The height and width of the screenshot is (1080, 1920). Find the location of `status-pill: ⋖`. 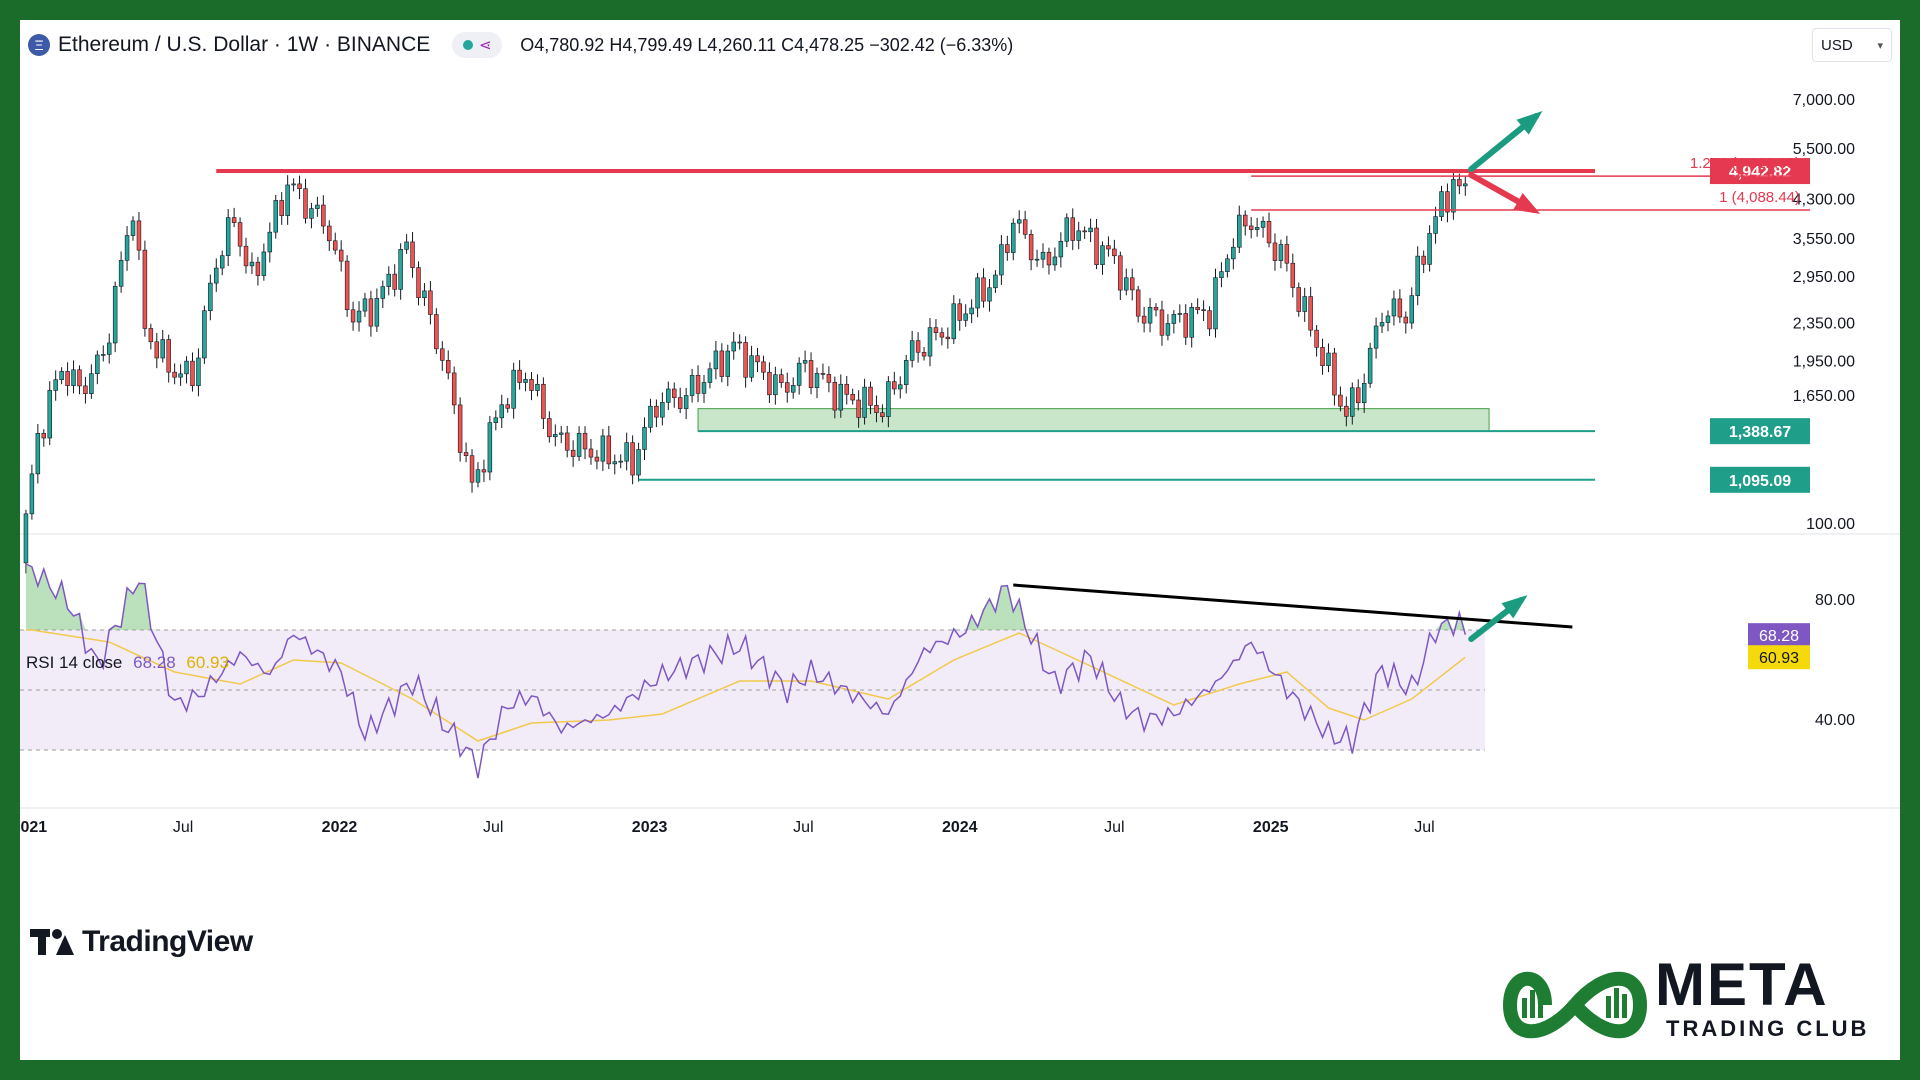

status-pill: ⋖ is located at coordinates (477, 45).